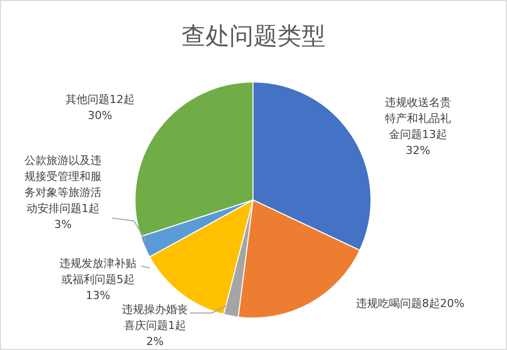 The height and width of the screenshot is (350, 507). Describe the element at coordinates (63, 224) in the screenshot. I see `data-label: 3%` at that location.